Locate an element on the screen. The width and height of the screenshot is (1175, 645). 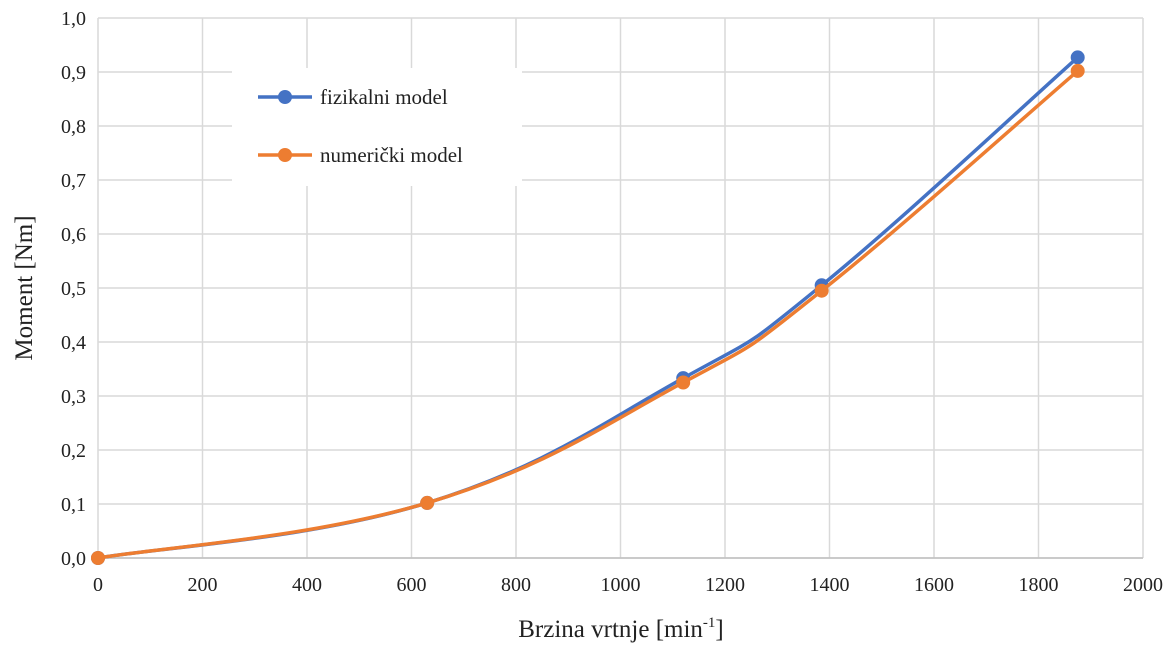
x-tick-label: 600 is located at coordinates (412, 585).